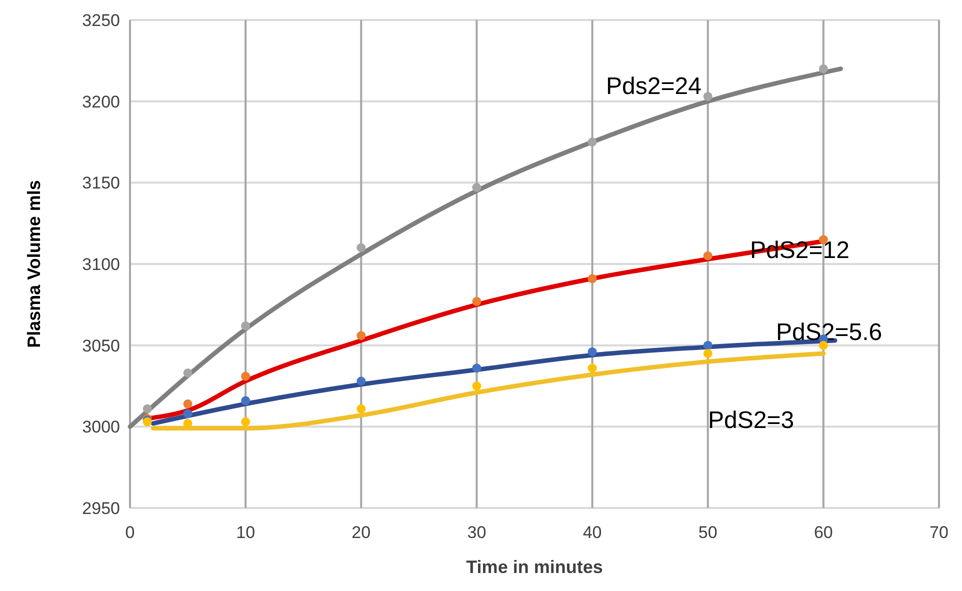  What do you see at coordinates (823, 532) in the screenshot?
I see `x-tick-label: 60` at bounding box center [823, 532].